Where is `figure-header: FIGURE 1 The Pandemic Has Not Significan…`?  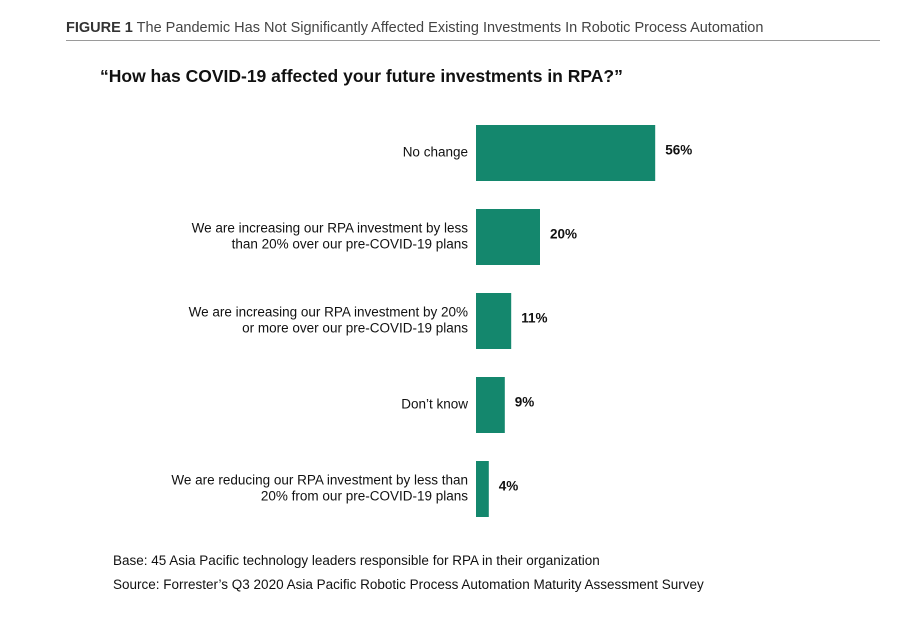 figure-header: FIGURE 1 The Pandemic Has Not Significan… is located at coordinates (473, 28).